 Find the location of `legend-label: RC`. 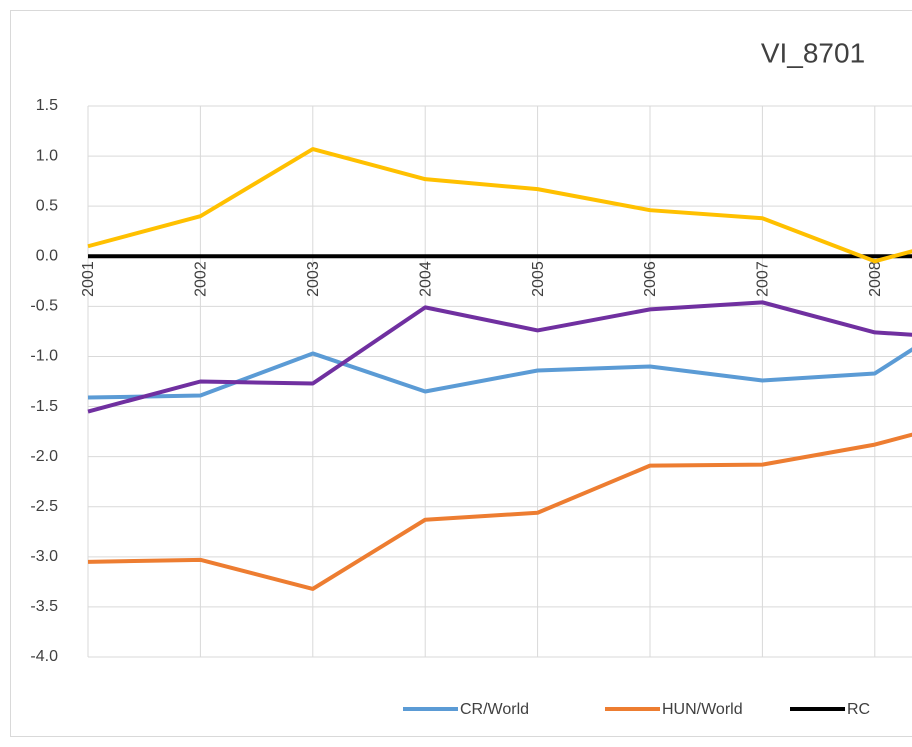

legend-label: RC is located at coordinates (858, 709).